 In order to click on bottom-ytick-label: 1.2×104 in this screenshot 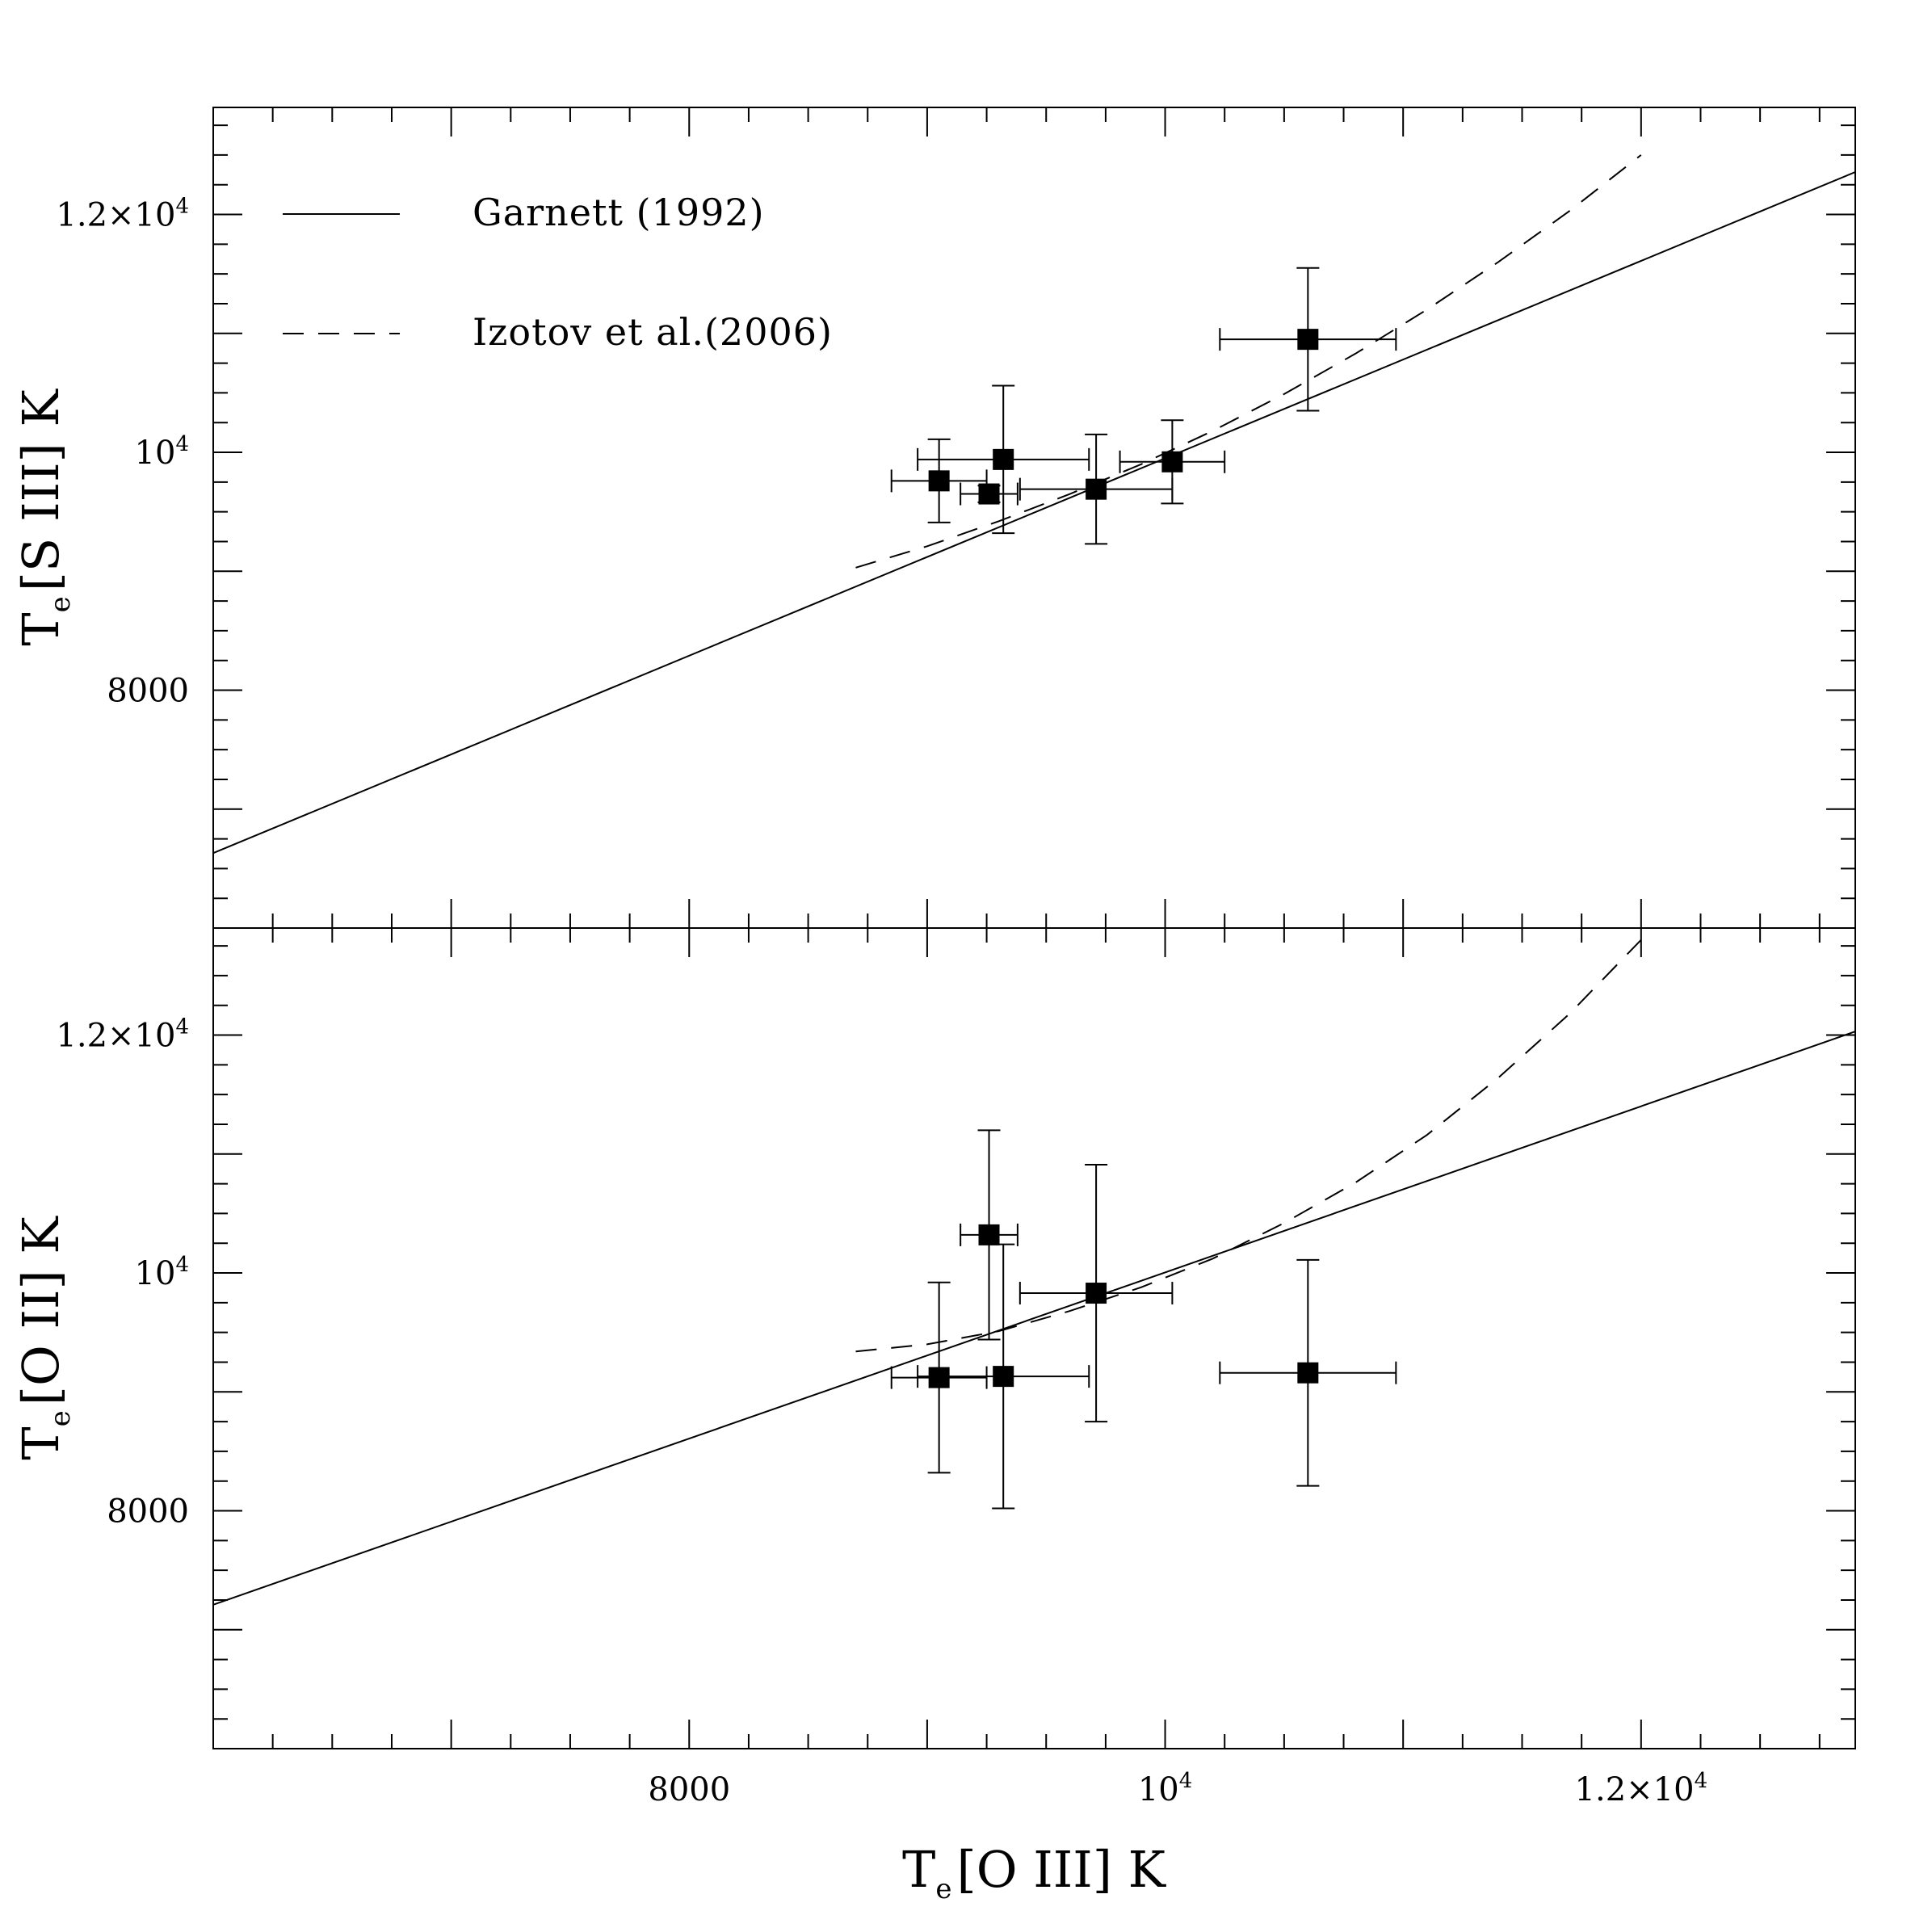, I will do `click(123, 1035)`.